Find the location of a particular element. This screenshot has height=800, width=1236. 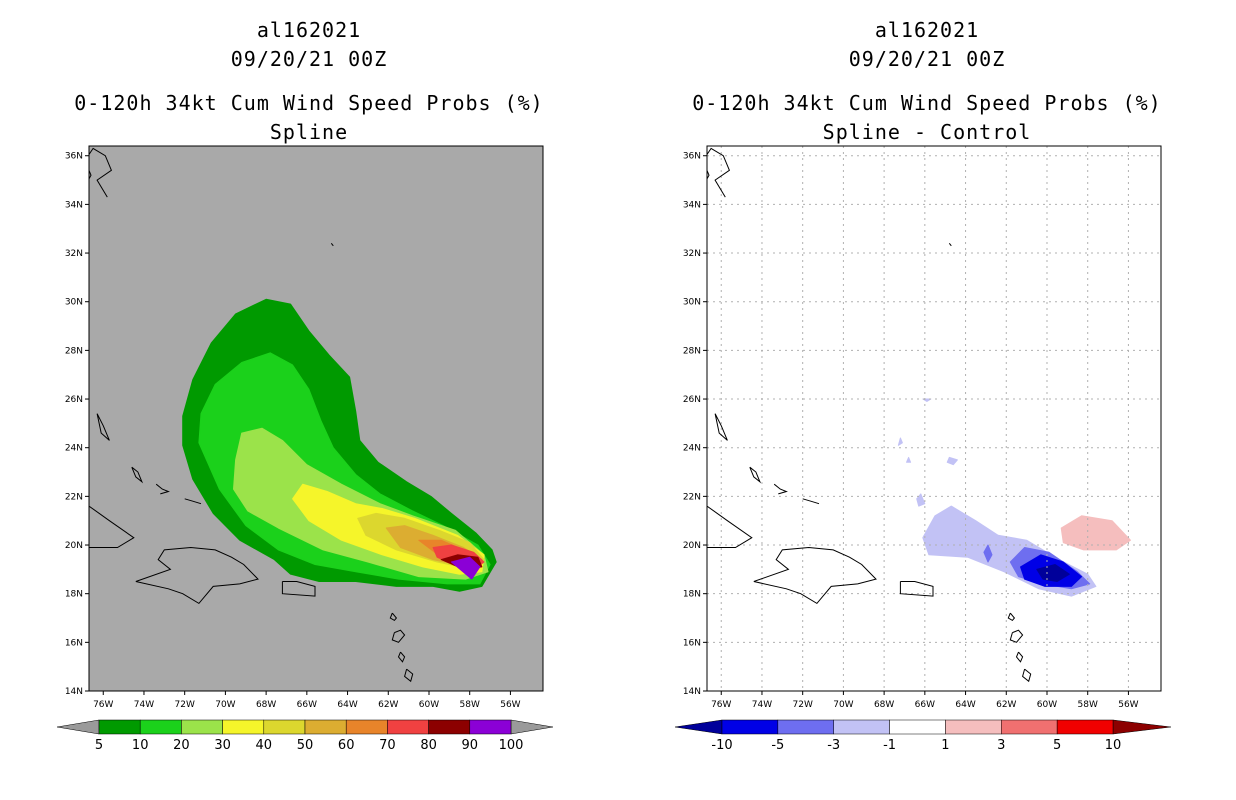

x-tick-label: 64W is located at coordinates (965, 705).